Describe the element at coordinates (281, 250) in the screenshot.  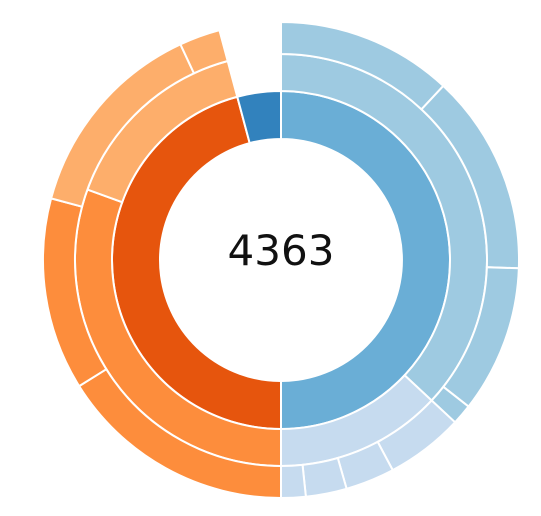
I see `center-total-label: 4363` at that location.